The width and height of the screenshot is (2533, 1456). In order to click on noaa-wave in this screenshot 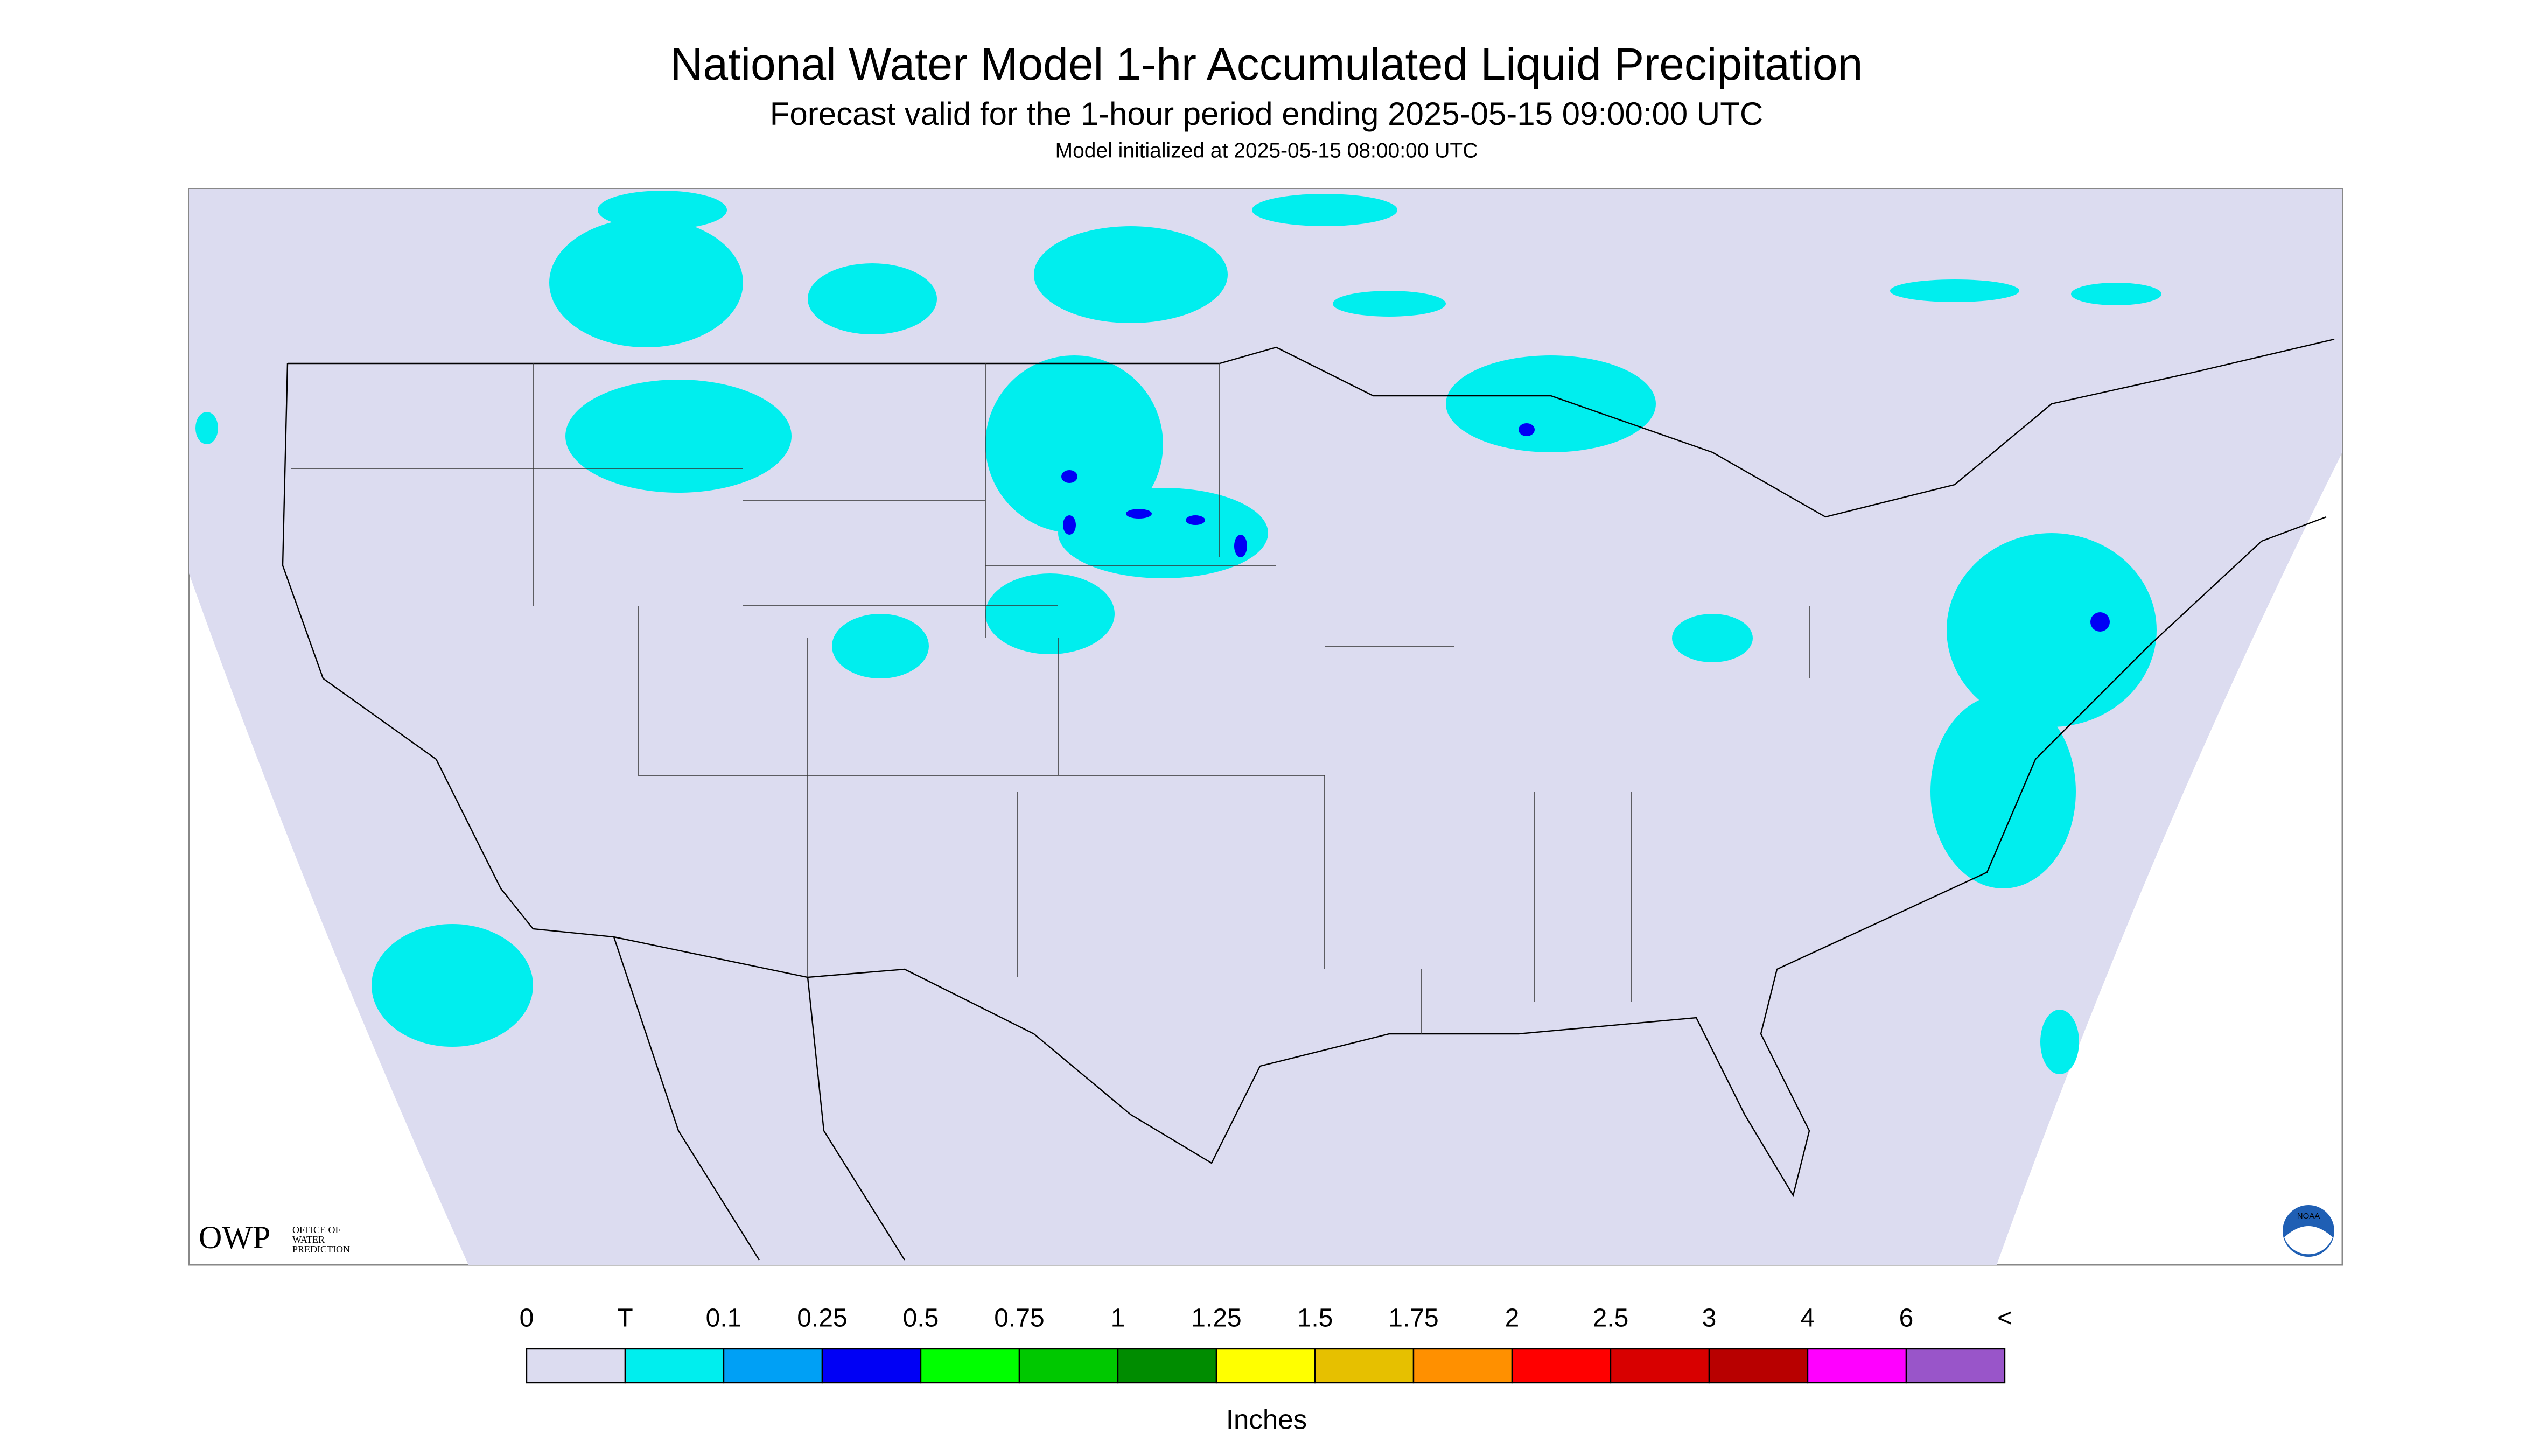, I will do `click(2308, 1240)`.